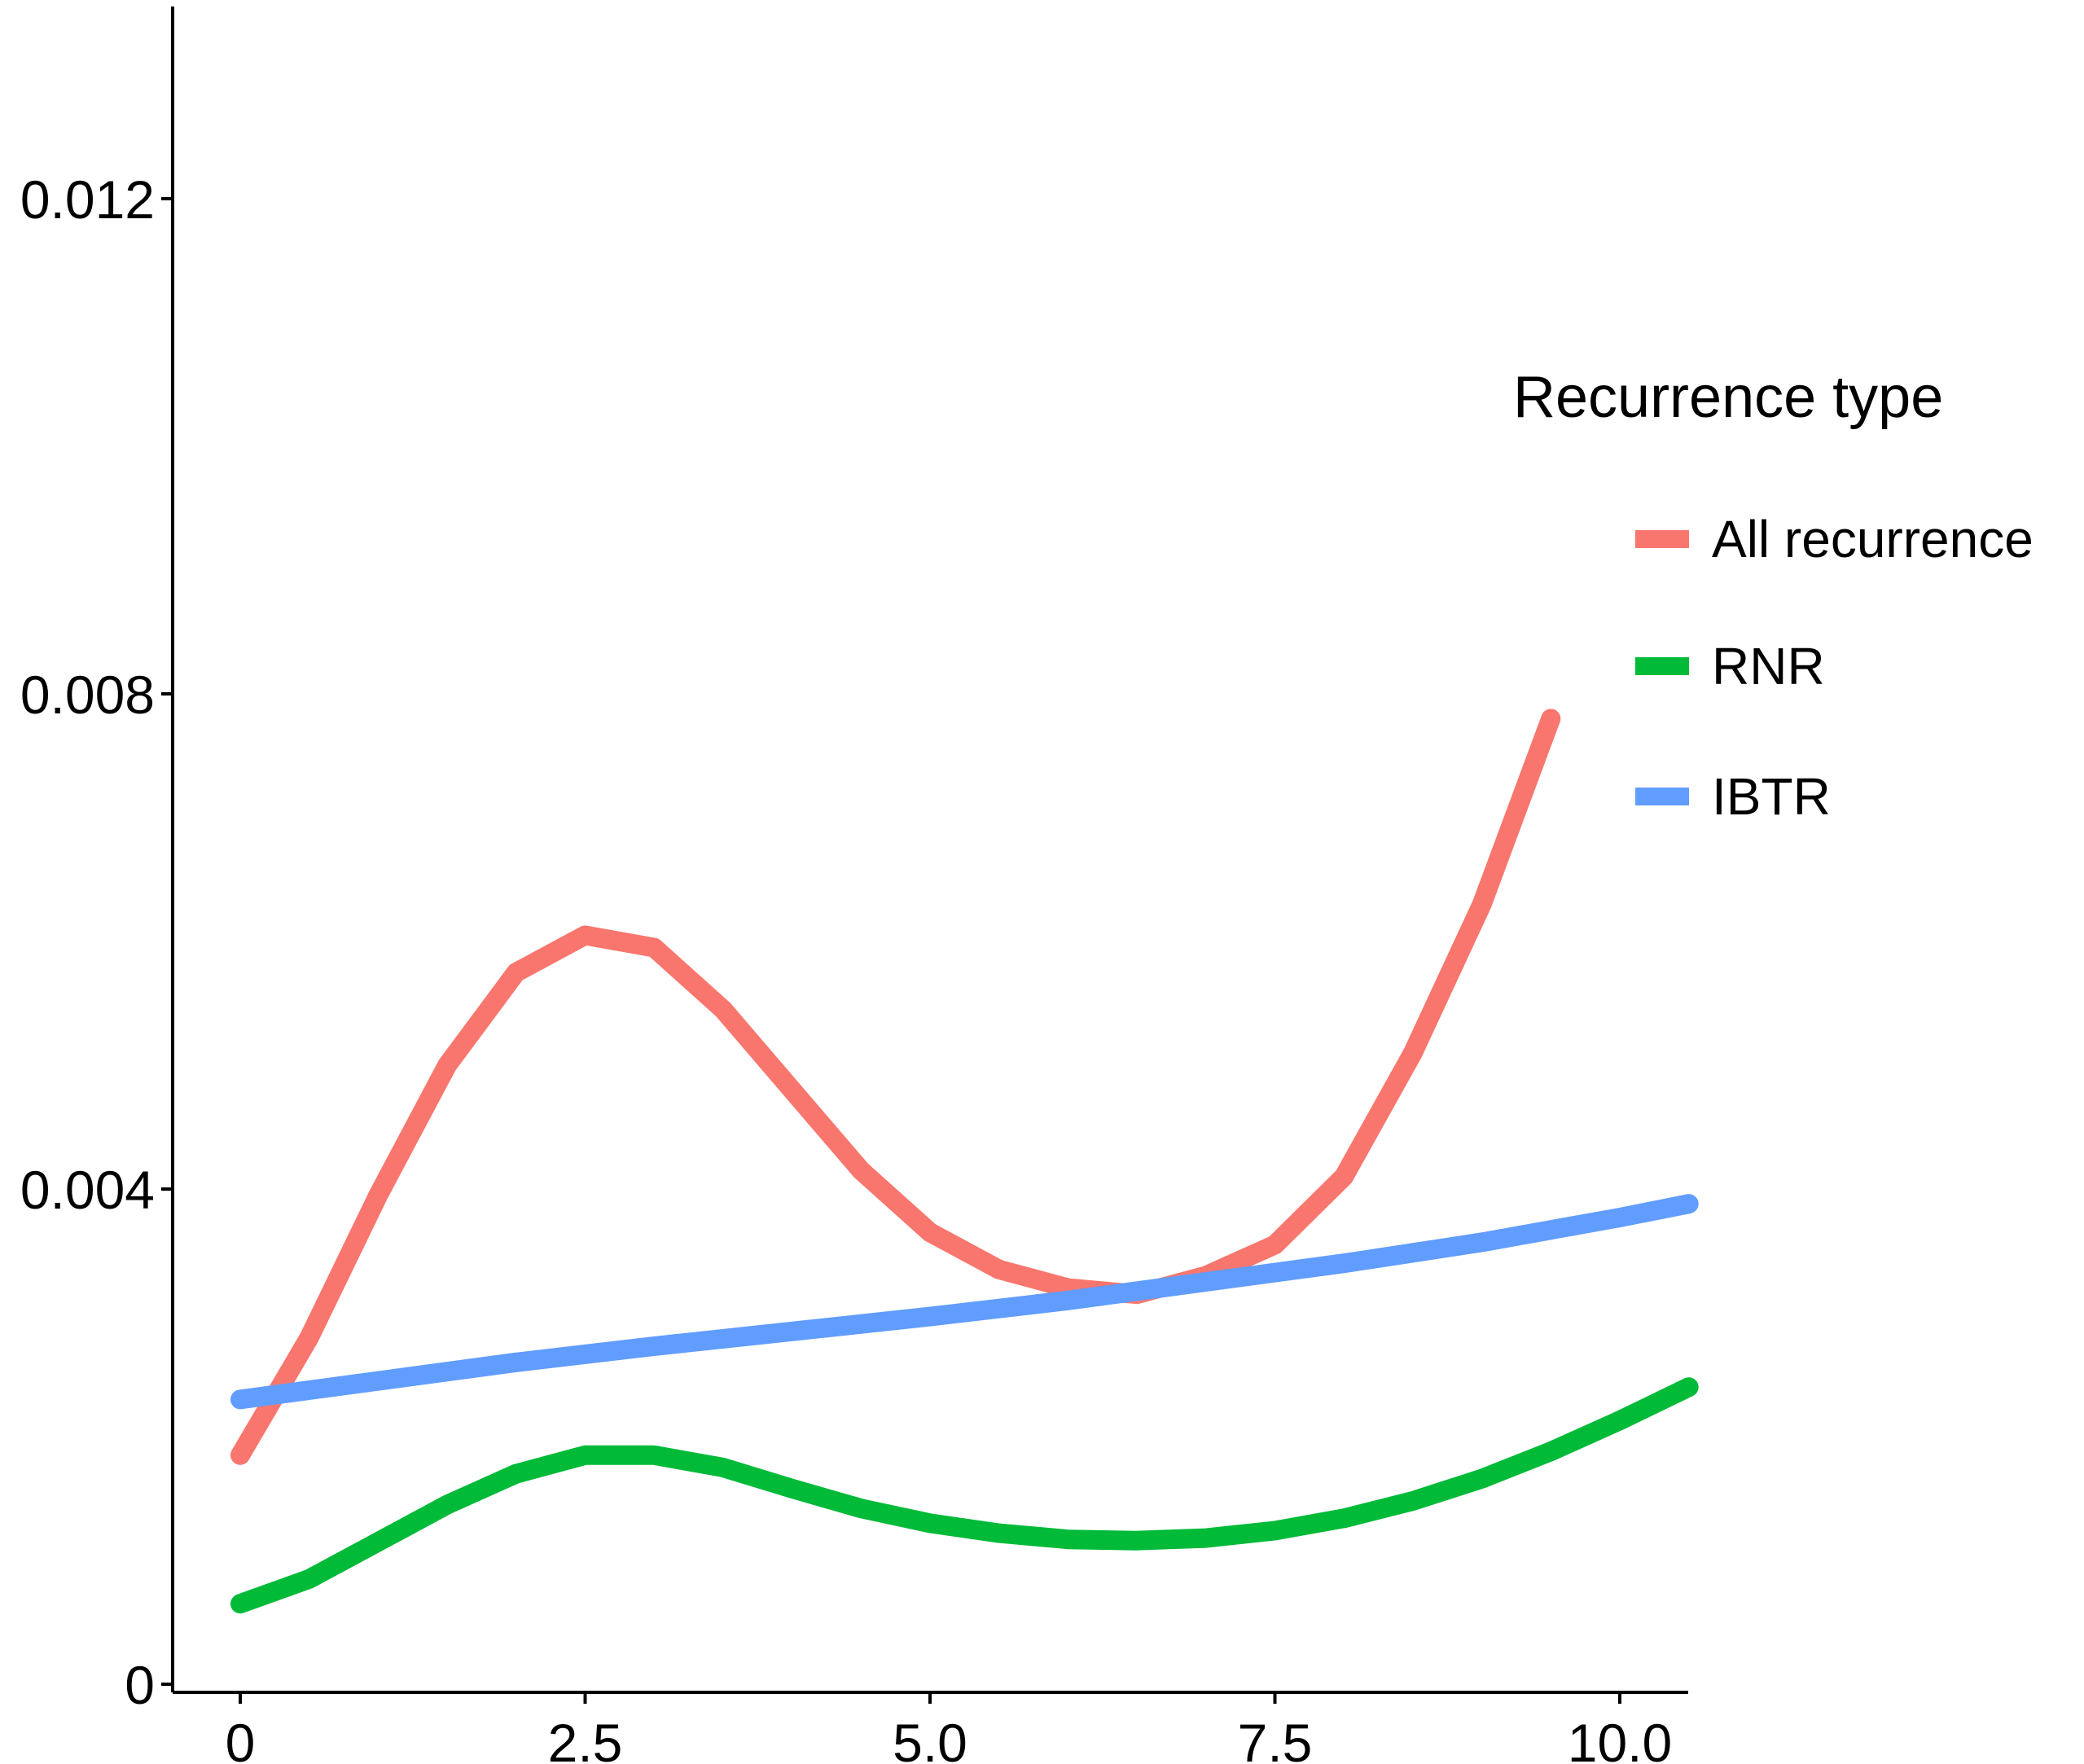  What do you see at coordinates (1768, 666) in the screenshot?
I see `legend-label-rnr: RNR` at bounding box center [1768, 666].